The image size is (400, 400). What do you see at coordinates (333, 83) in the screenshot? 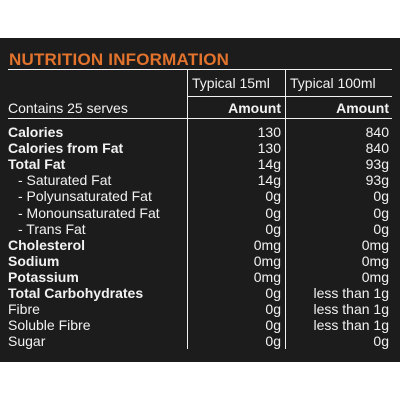
I see `header-col-100ml: Typical 100ml` at bounding box center [333, 83].